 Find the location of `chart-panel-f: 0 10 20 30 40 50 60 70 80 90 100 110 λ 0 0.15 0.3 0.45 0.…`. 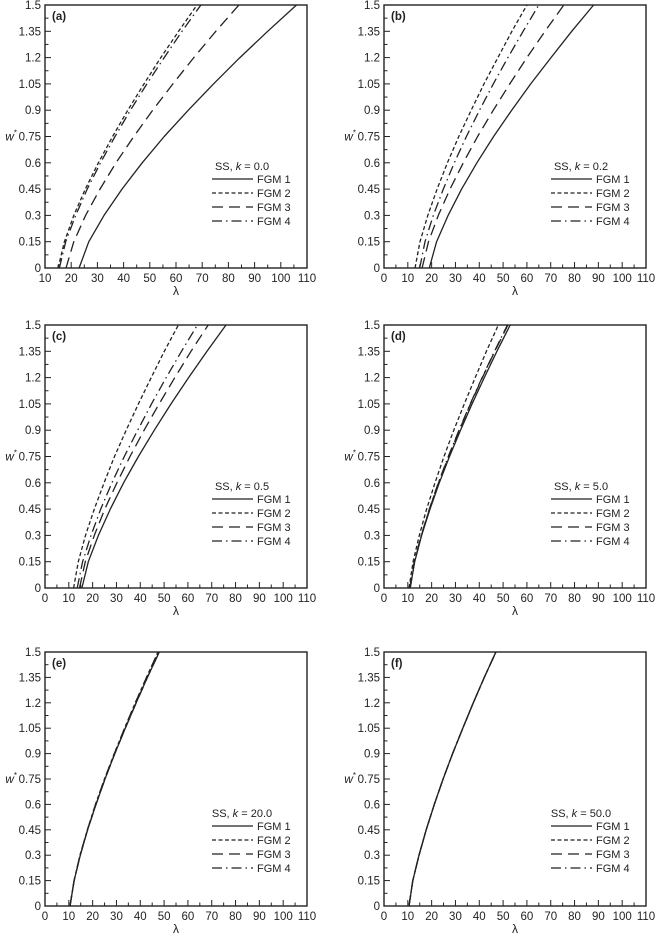

chart-panel-f: 0 10 20 30 40 50 60 70 80 90 100 110 λ 0 0.15 0.3 0.45 0.… is located at coordinates (499, 791).